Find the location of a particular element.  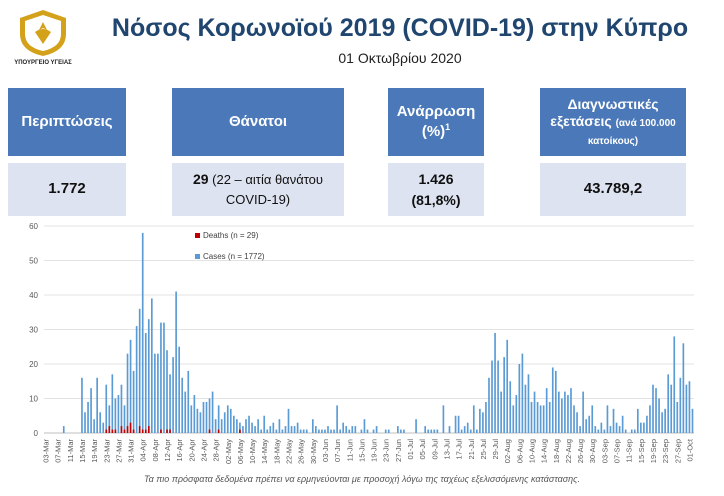

recovery-label: Ανάρρωση is located at coordinates (436, 111).